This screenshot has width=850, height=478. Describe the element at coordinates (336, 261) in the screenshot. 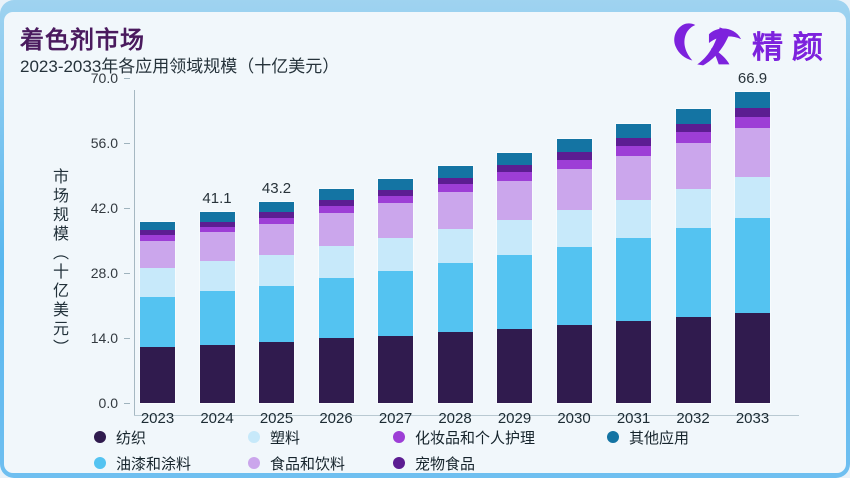

I see `bar-segment-塑料-2026` at that location.